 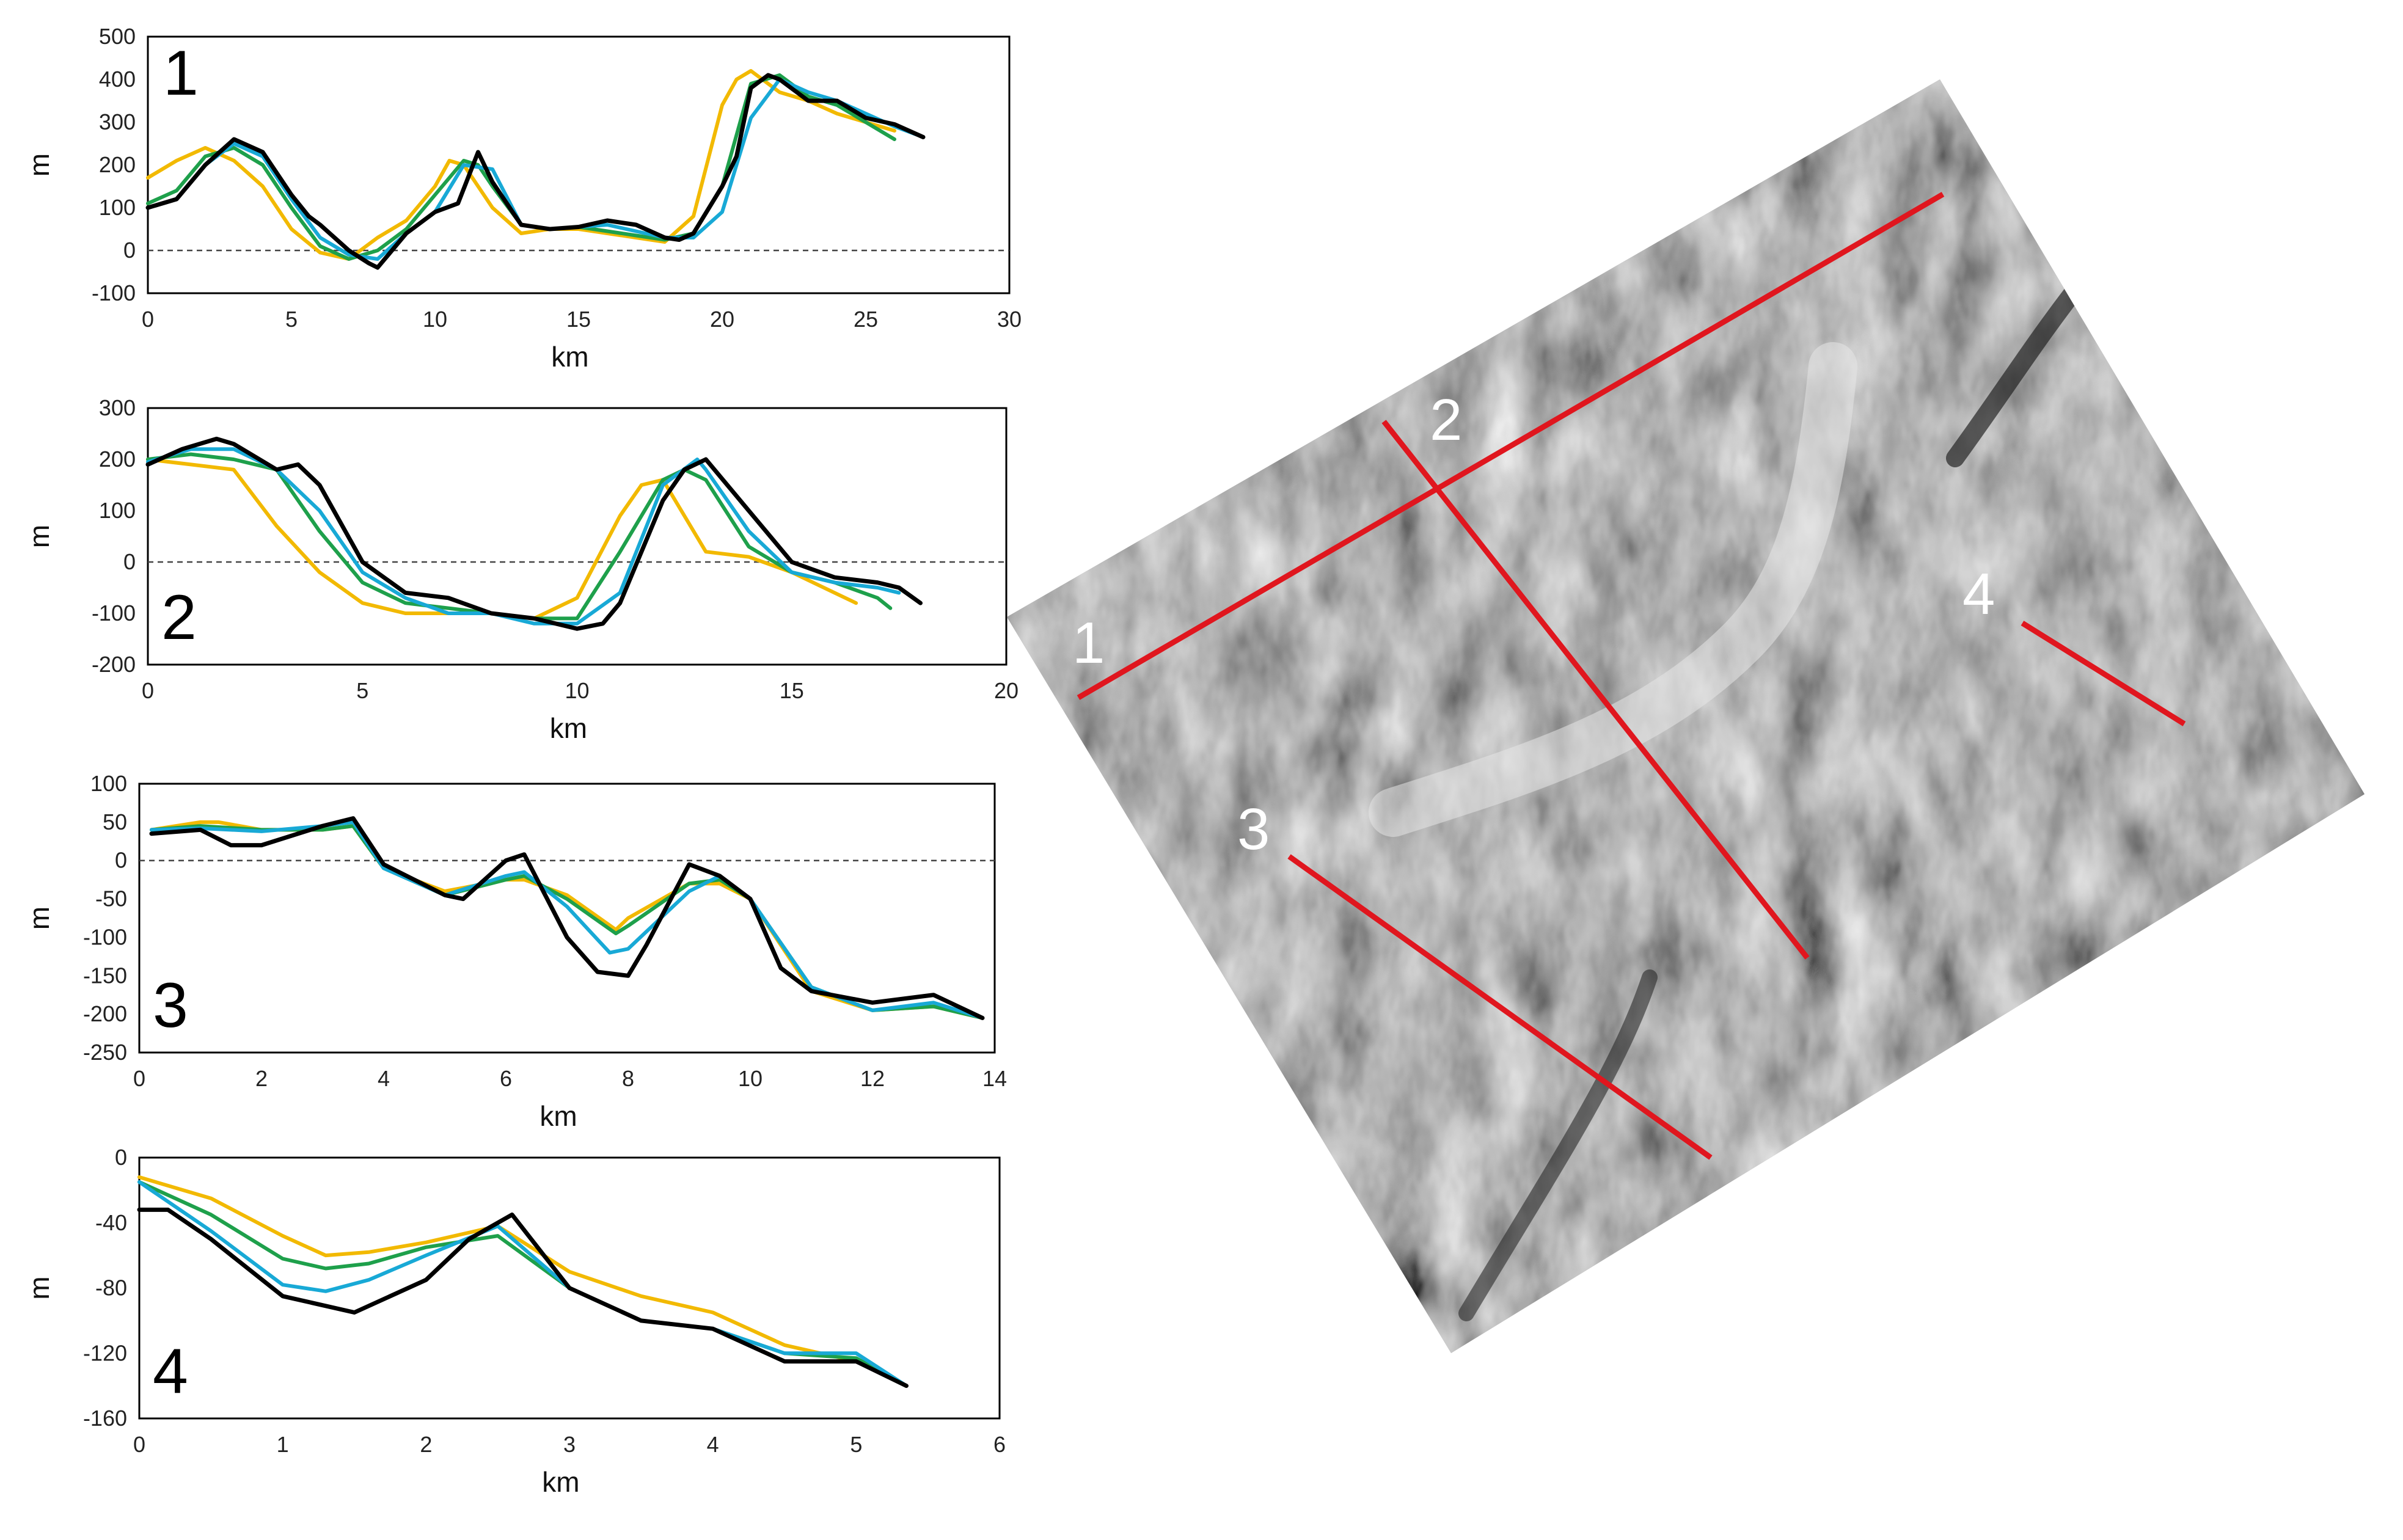 I want to click on x-tick-label-3: 2, so click(x=262, y=1078).